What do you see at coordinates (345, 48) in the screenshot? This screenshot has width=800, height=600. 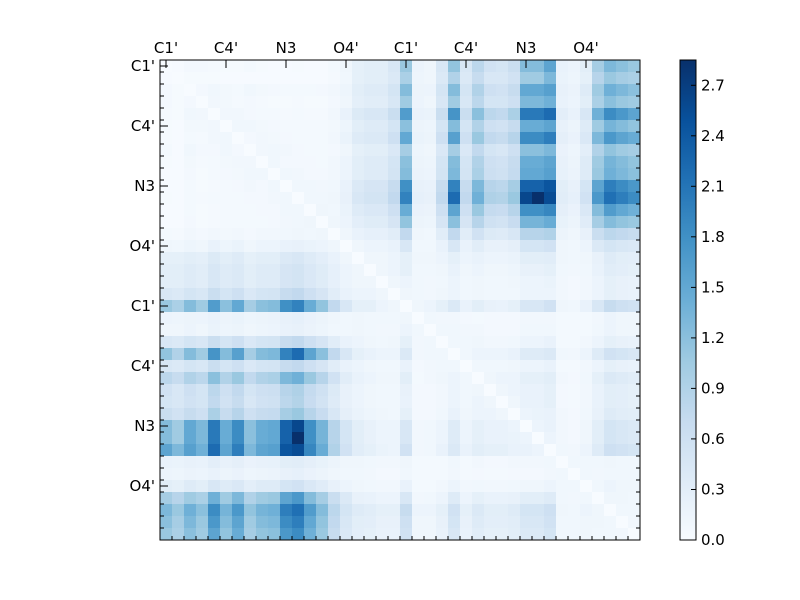 I see `x-tick-label: O4'` at bounding box center [345, 48].